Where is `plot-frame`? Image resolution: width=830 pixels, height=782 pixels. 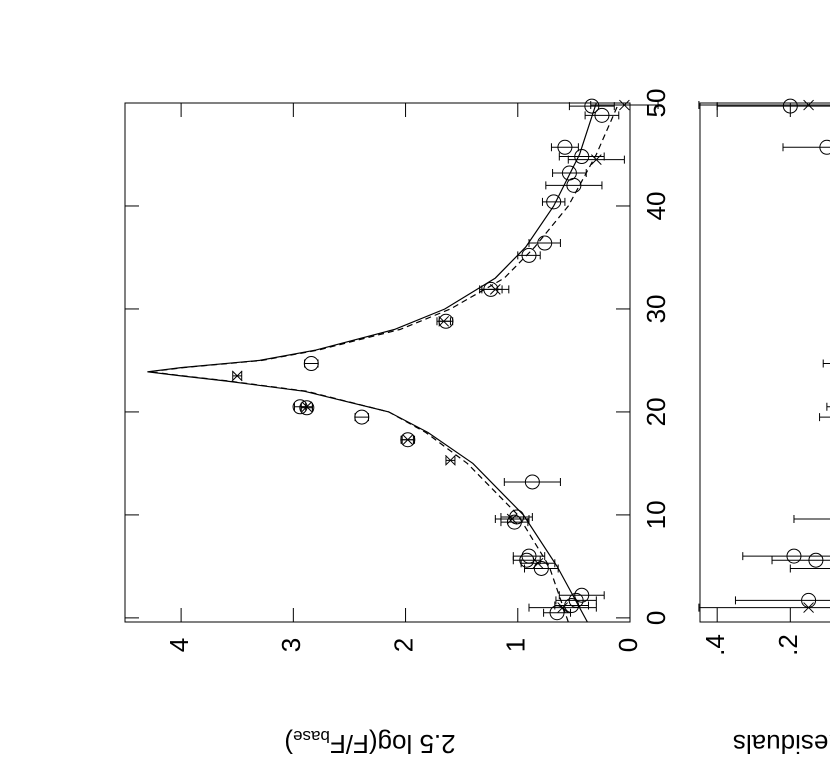 plot-frame is located at coordinates (764, 362).